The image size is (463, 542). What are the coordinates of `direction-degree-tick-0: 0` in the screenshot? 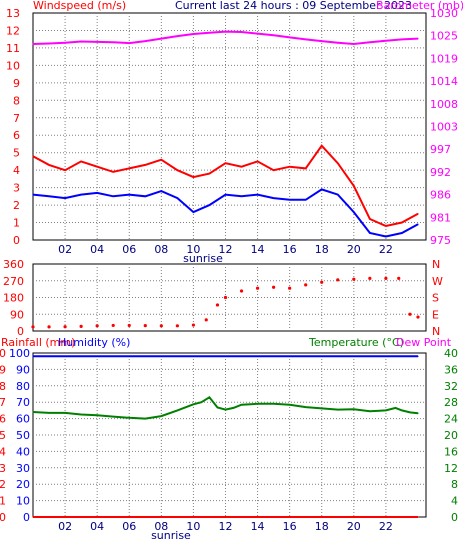 It's located at (20, 331).